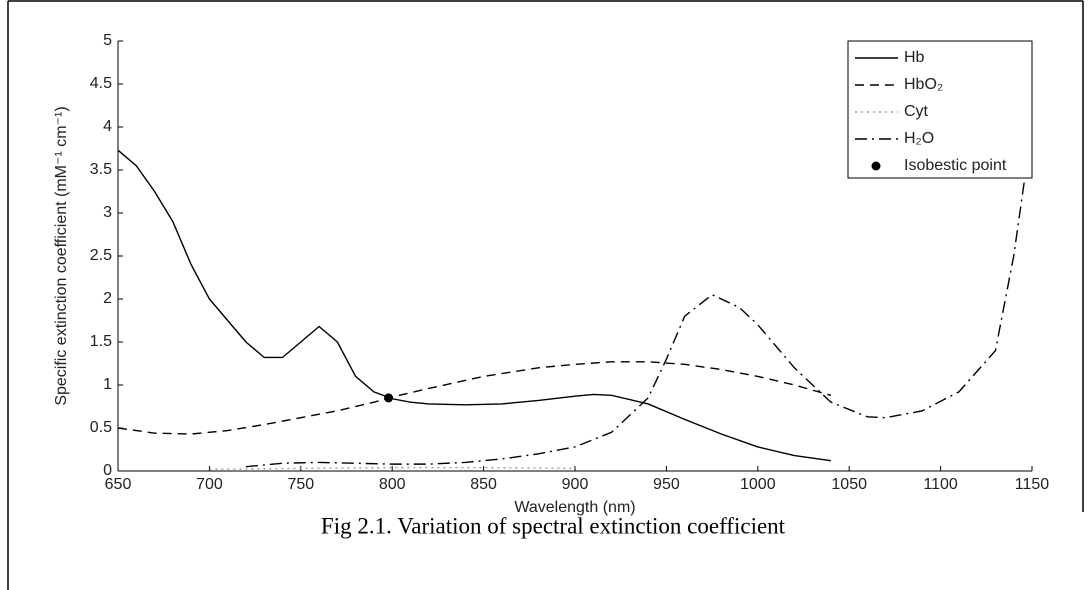 The width and height of the screenshot is (1090, 590). Describe the element at coordinates (916, 111) in the screenshot. I see `legend-label: Cyt` at that location.